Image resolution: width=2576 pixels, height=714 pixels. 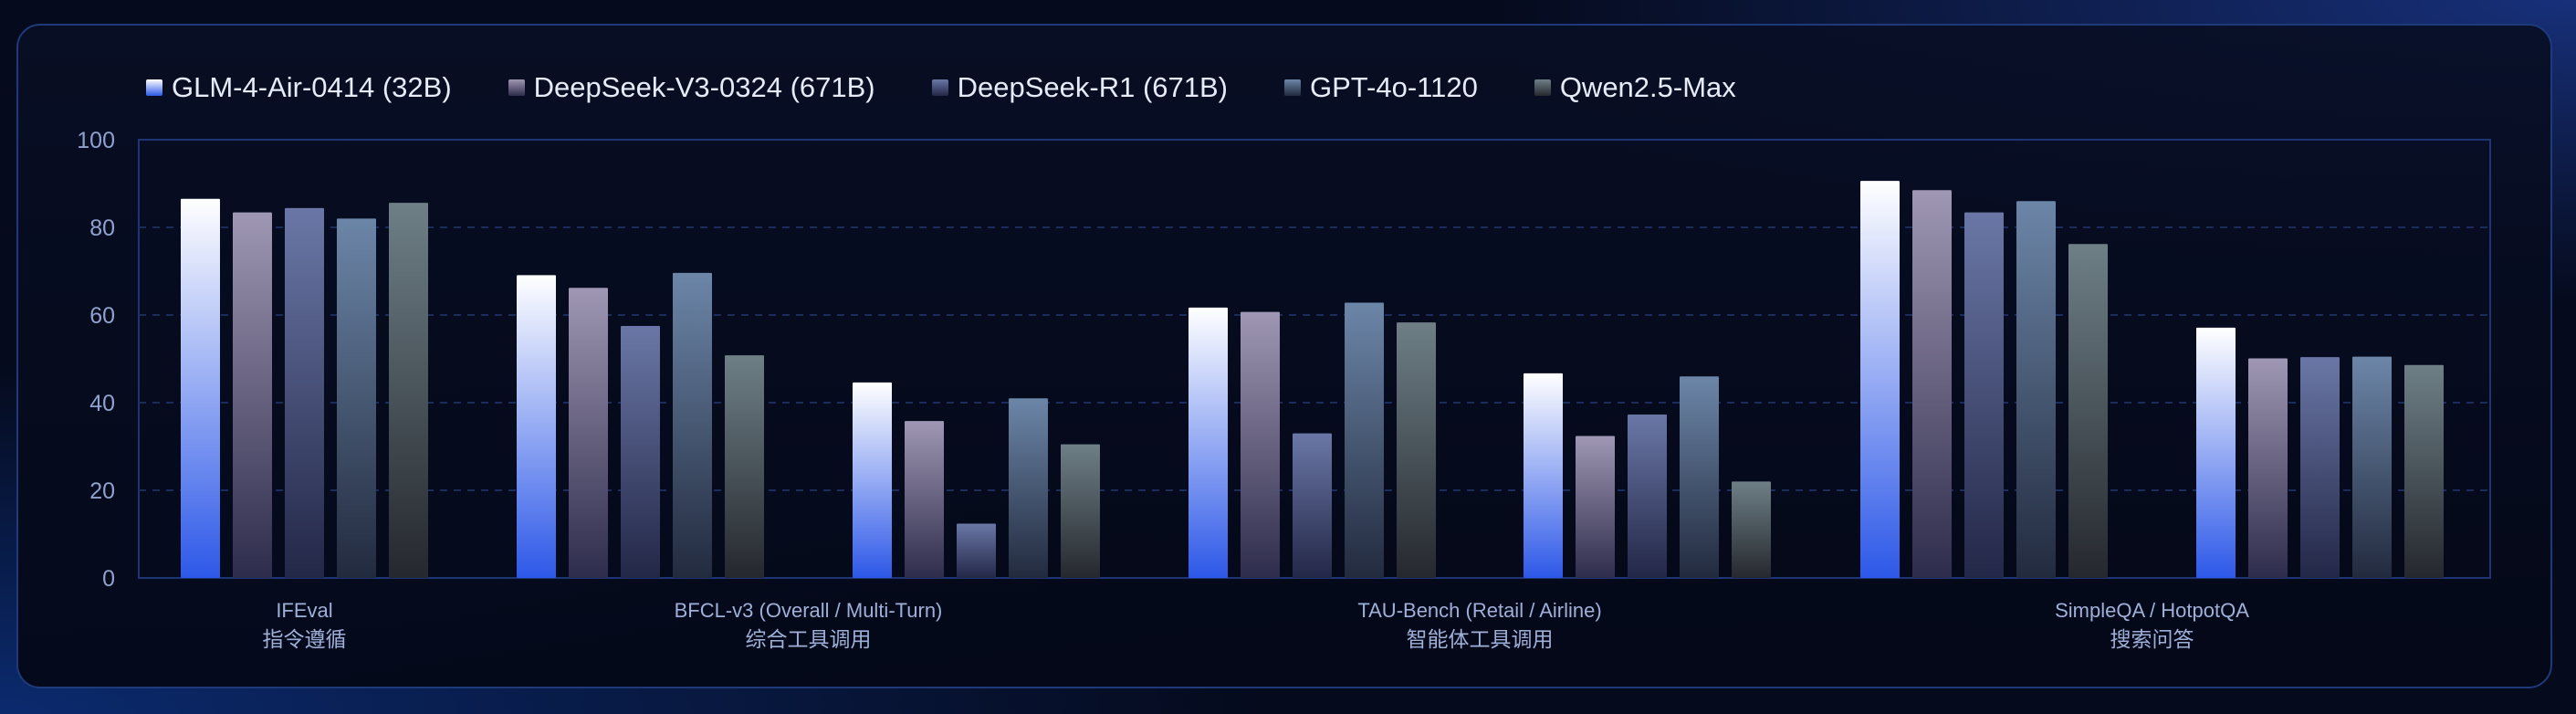 I want to click on legend-item: DeepSeek-R1 (671B), so click(x=1080, y=87).